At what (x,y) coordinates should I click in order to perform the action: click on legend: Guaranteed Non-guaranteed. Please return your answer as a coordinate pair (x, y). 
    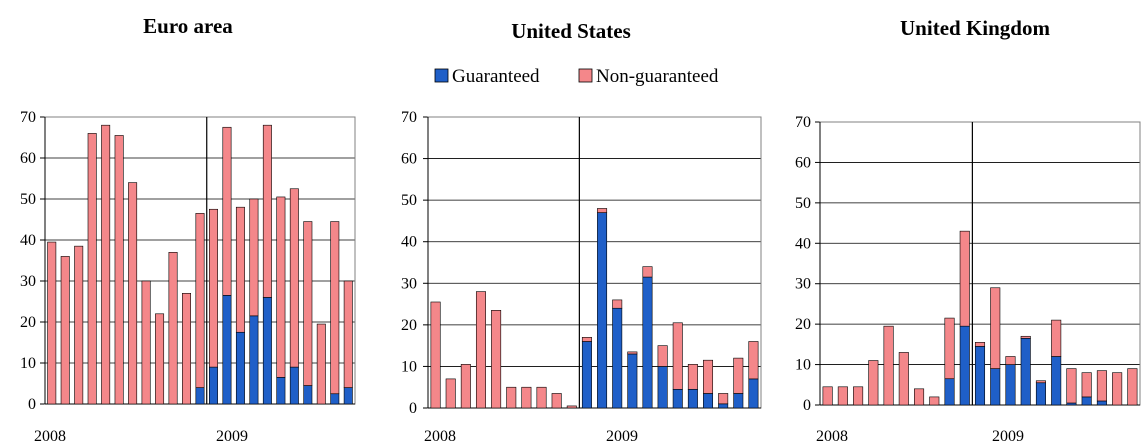
    Looking at the image, I should click on (576, 76).